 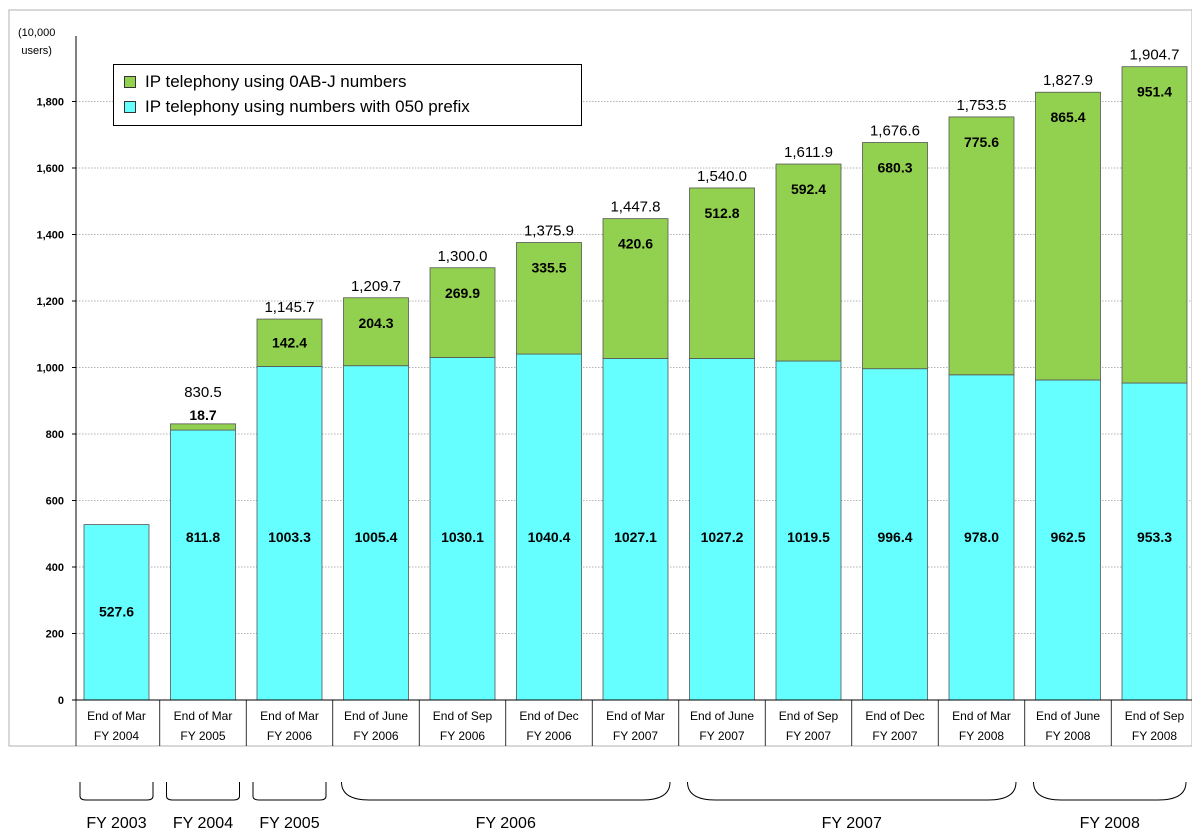 I want to click on bar-0abj-value-label: 592.4, so click(x=808, y=189).